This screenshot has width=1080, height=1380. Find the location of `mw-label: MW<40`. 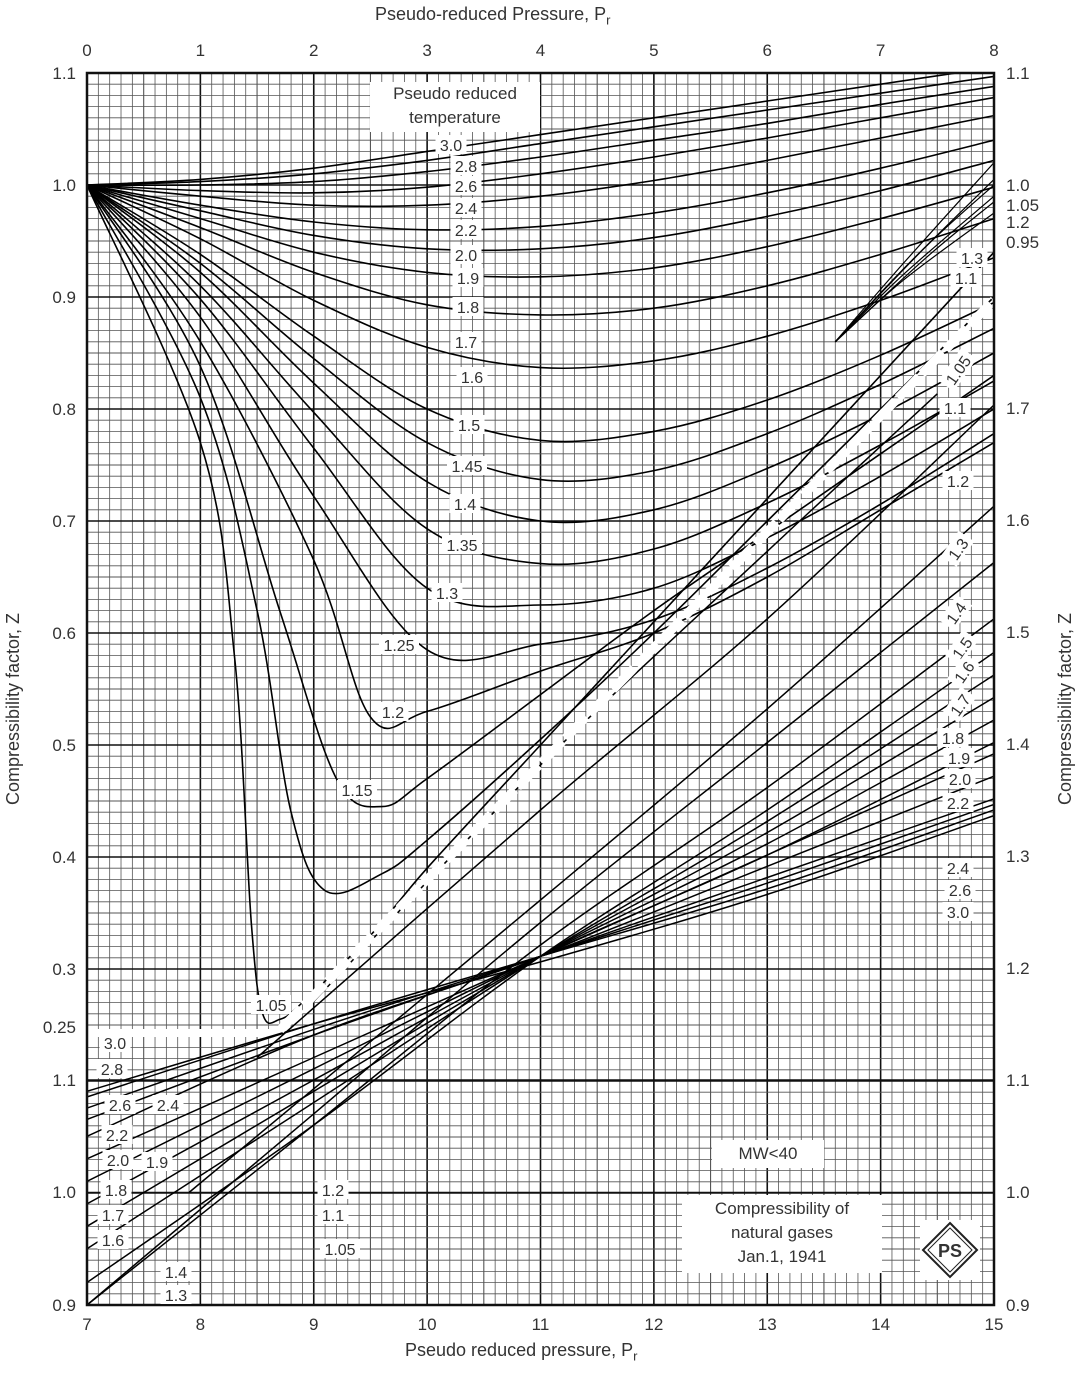

mw-label: MW<40 is located at coordinates (768, 1153).